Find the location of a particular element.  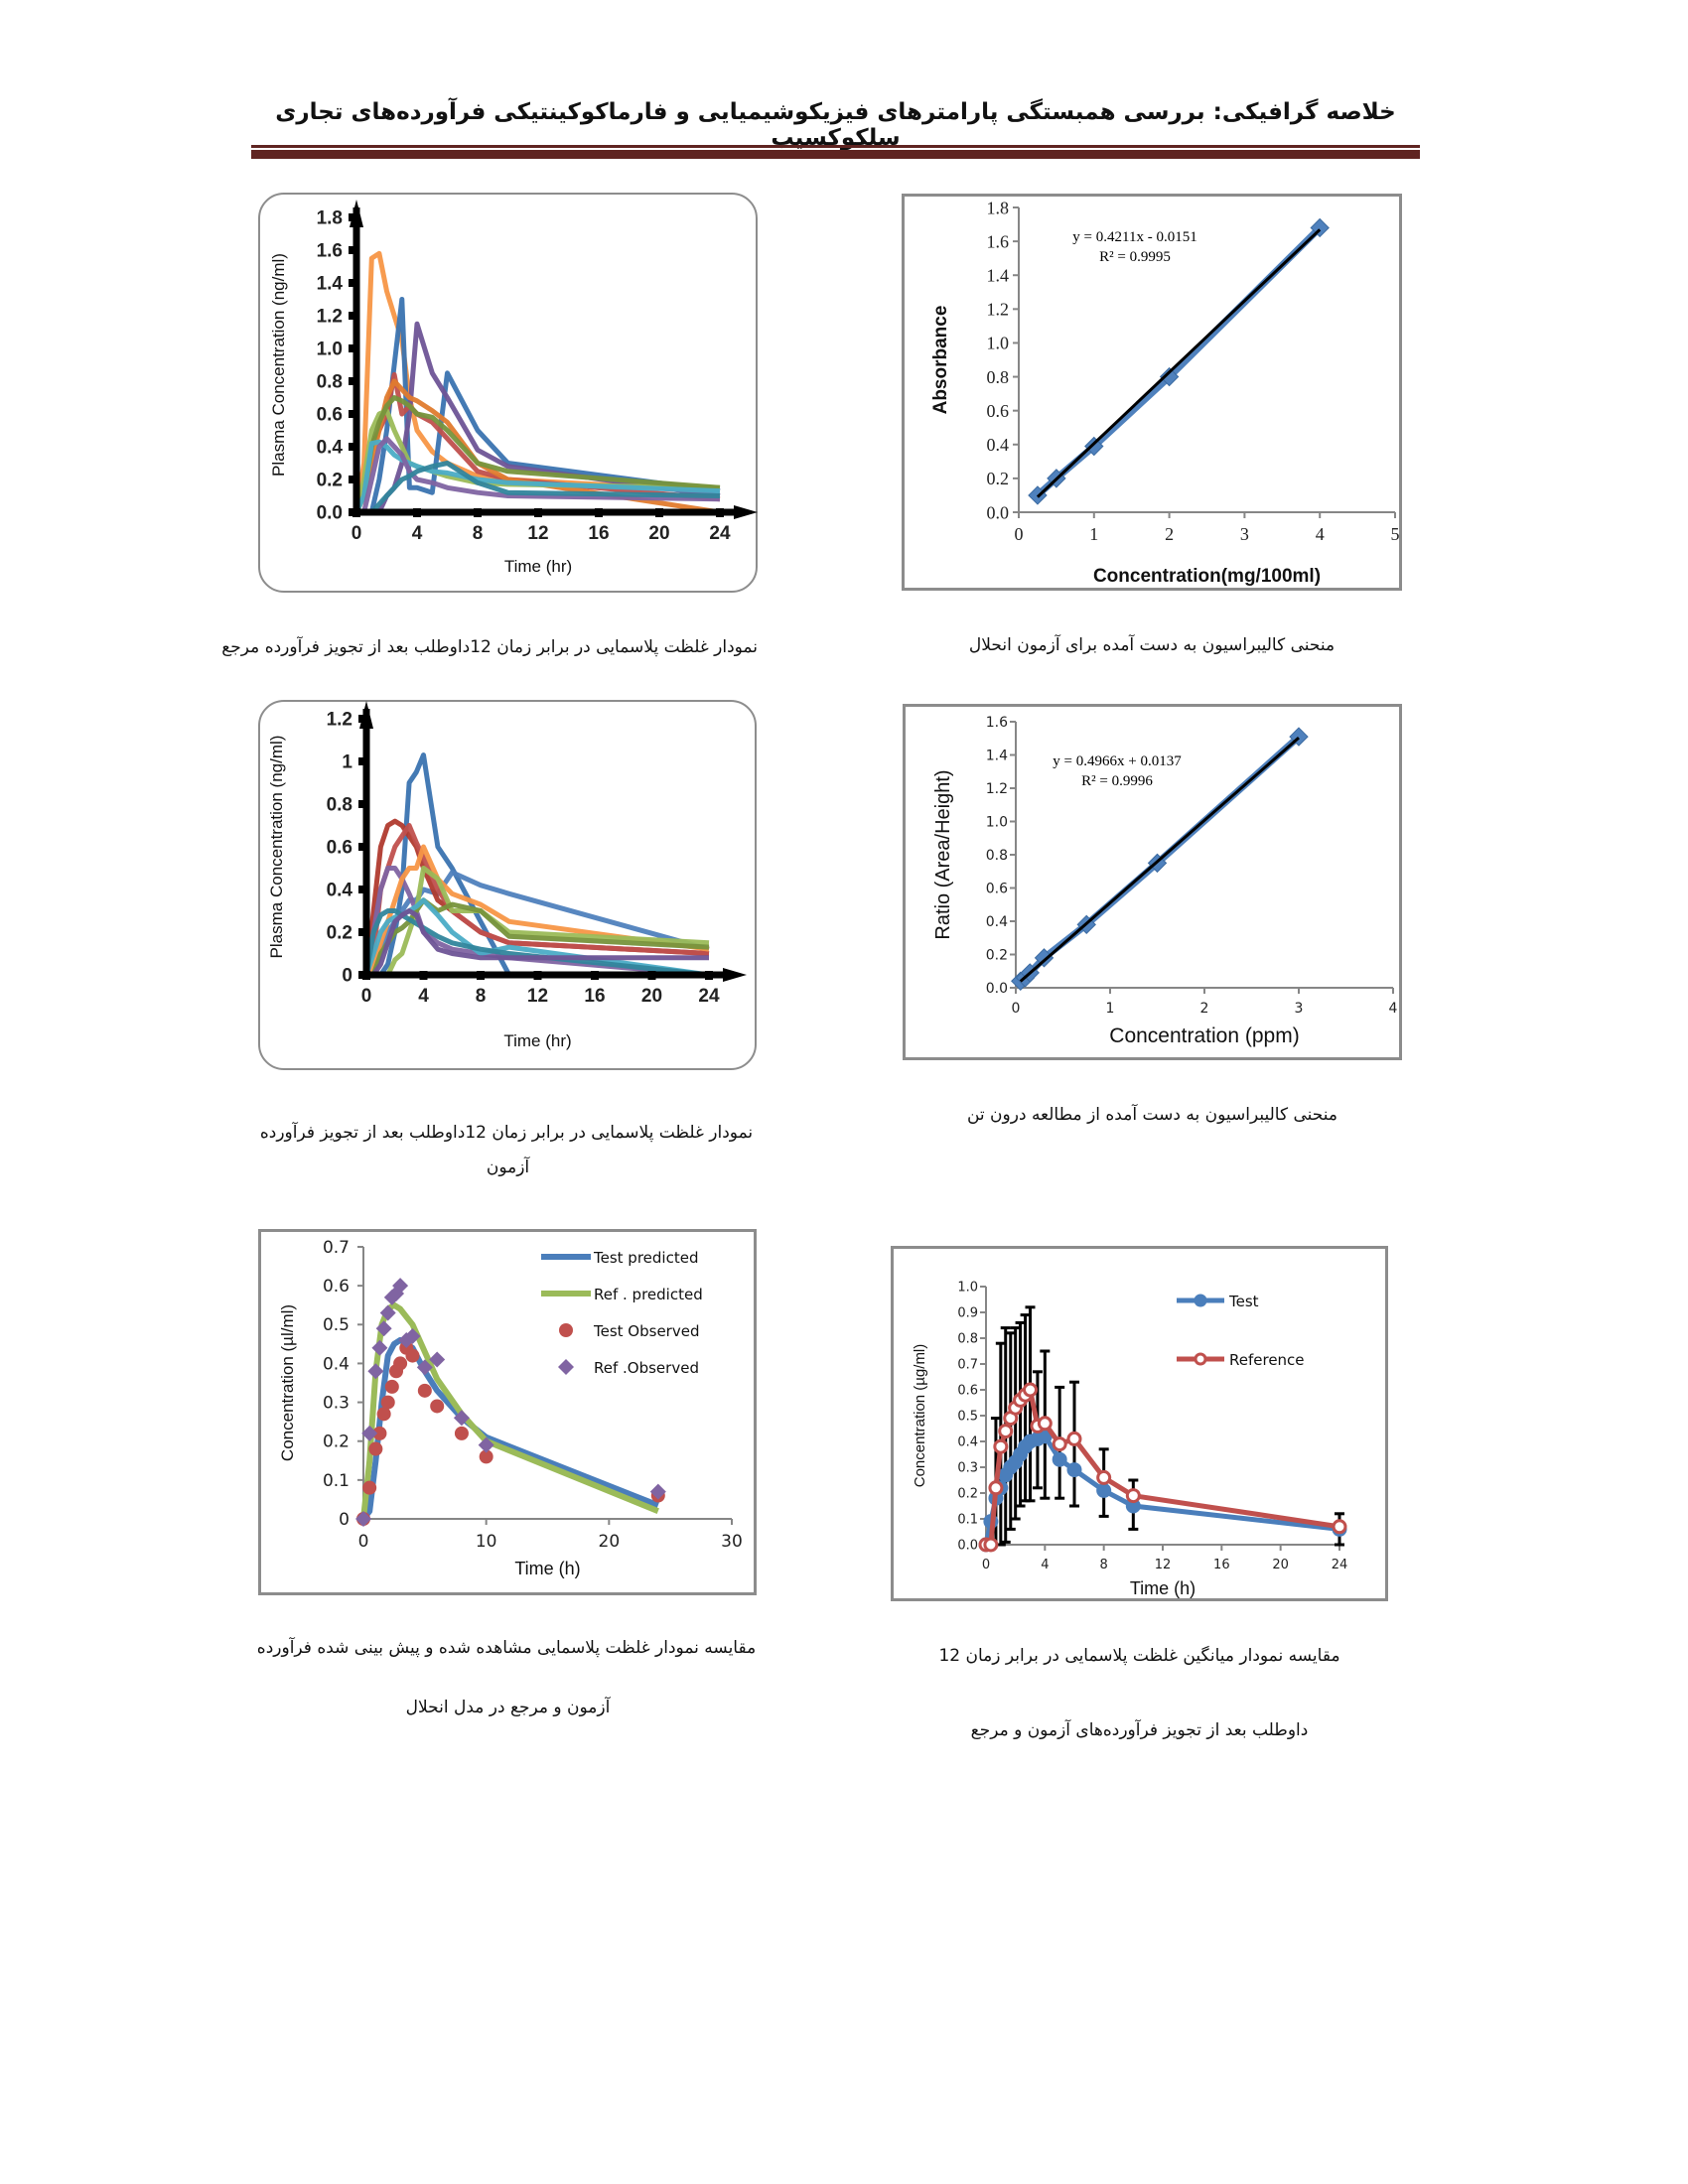

legend-label: Ref . predicted is located at coordinates (648, 1294).